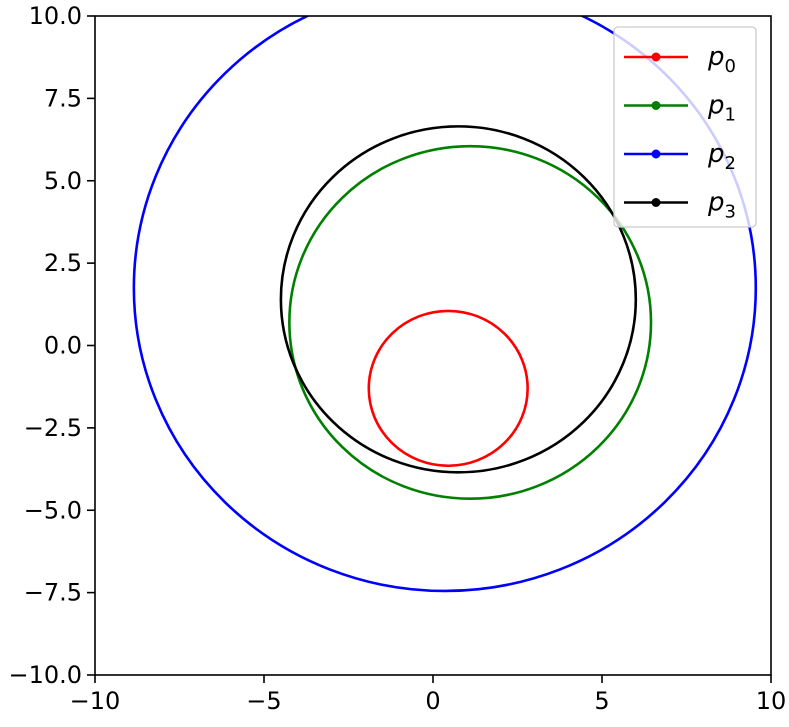 This screenshot has width=789, height=727. What do you see at coordinates (771, 701) in the screenshot?
I see `x-tick-label: 10` at bounding box center [771, 701].